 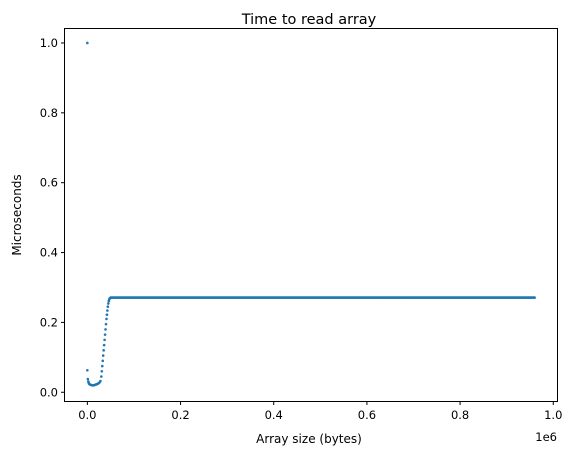 I want to click on y-tick-label: 0.8, so click(x=49, y=113).